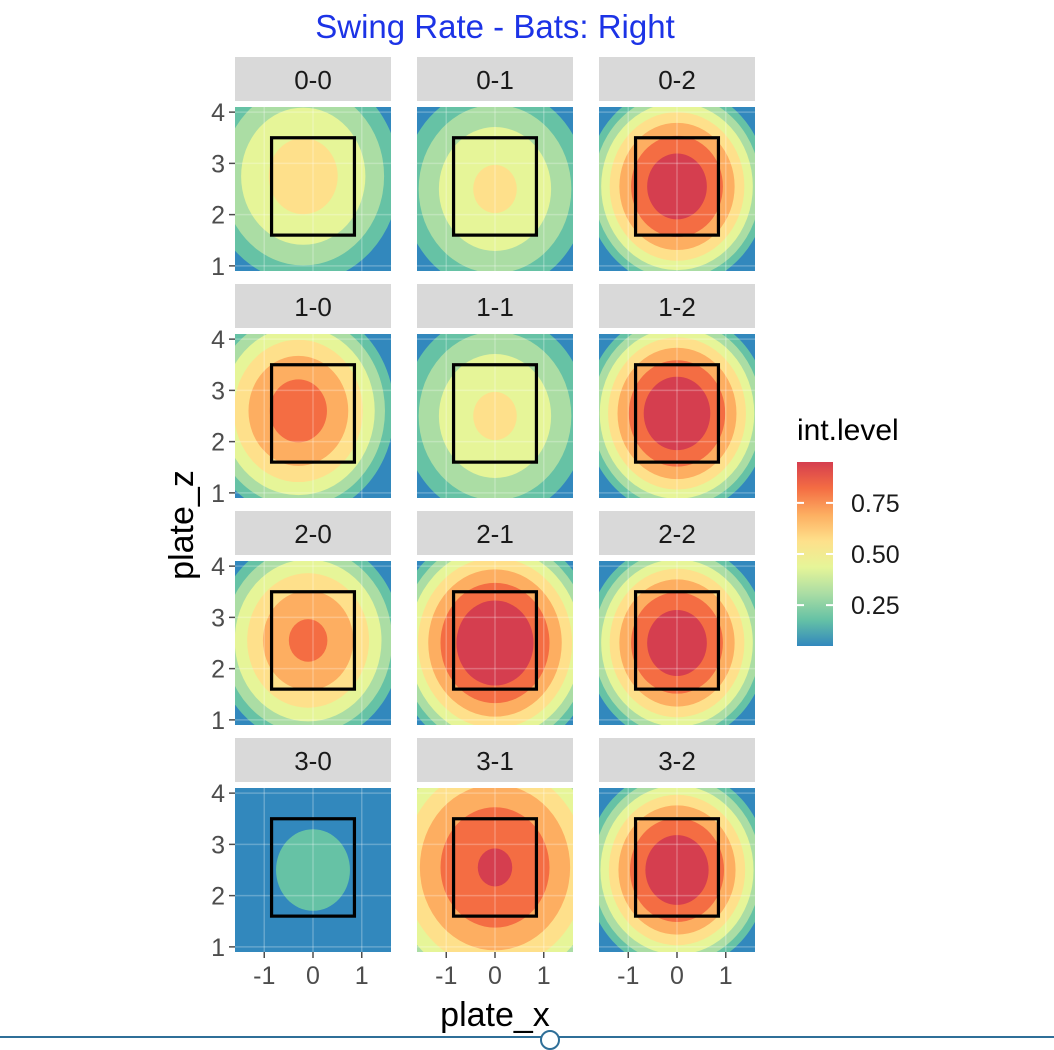 Image resolution: width=1054 pixels, height=1050 pixels. What do you see at coordinates (495, 761) in the screenshot?
I see `facet-label: 3-1` at bounding box center [495, 761].